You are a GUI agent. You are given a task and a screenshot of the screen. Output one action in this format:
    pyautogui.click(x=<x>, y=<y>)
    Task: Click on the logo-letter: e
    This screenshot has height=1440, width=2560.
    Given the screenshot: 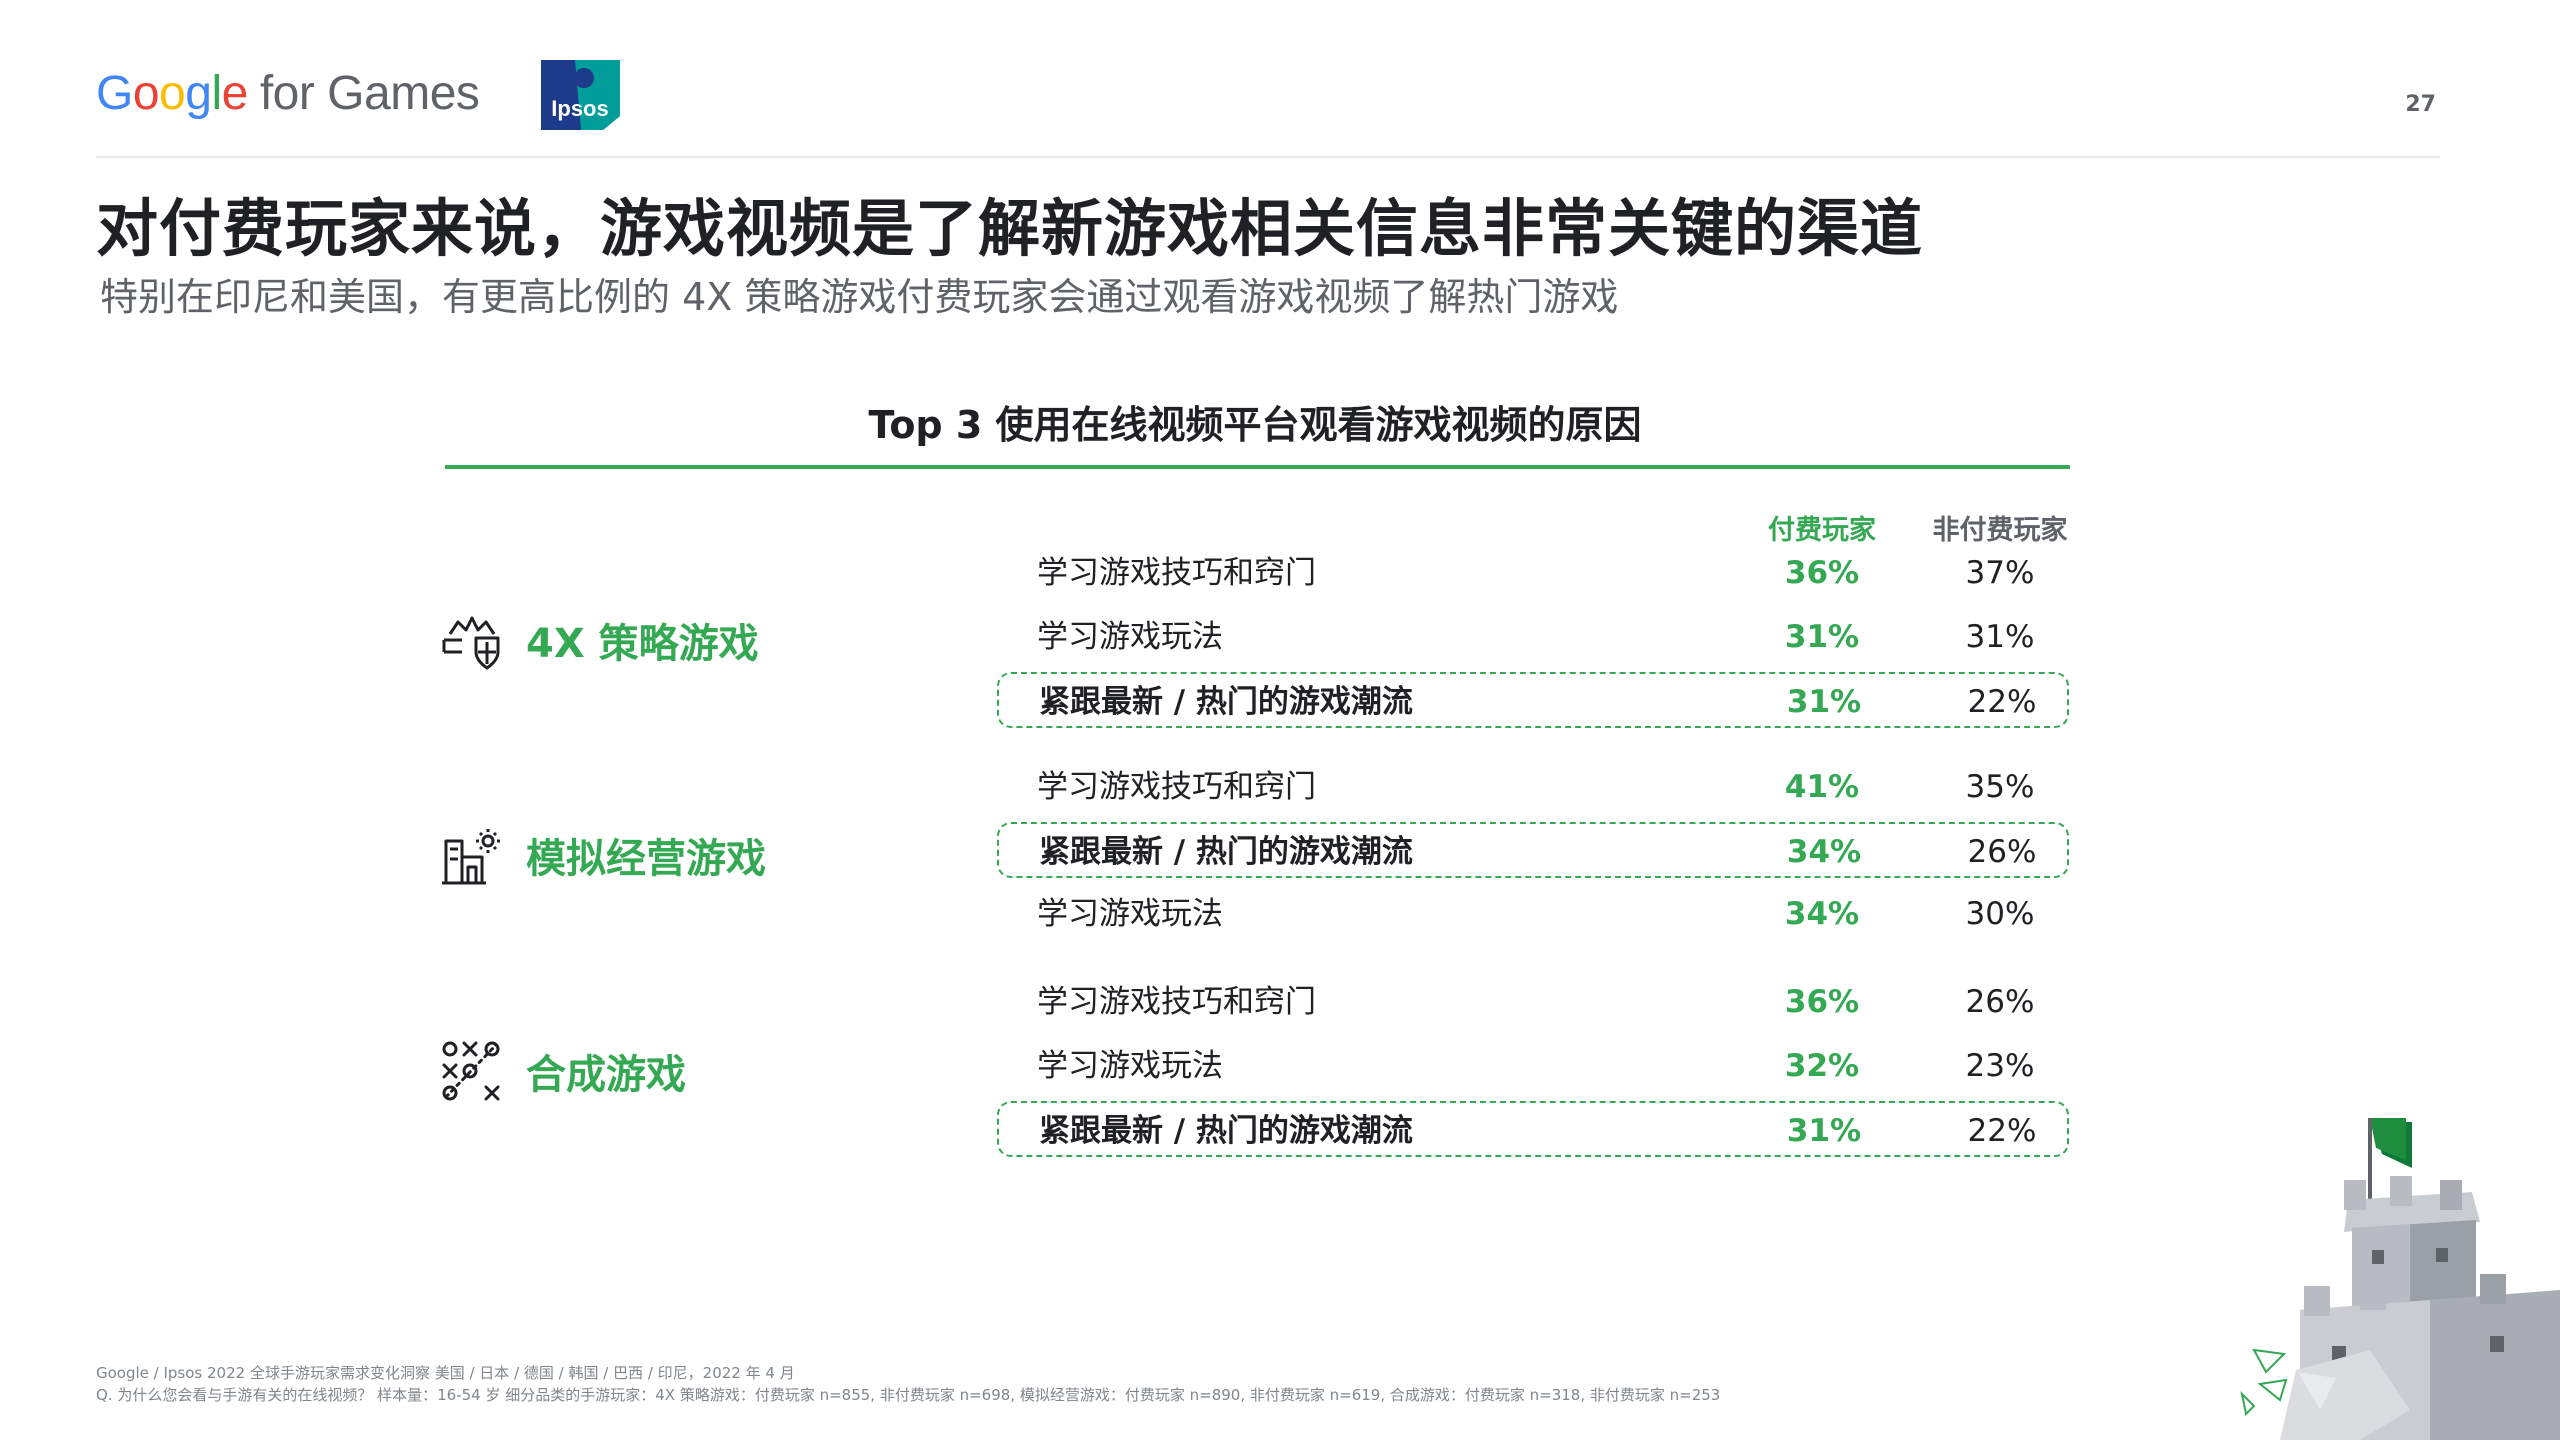 What is the action you would take?
    pyautogui.click(x=235, y=93)
    